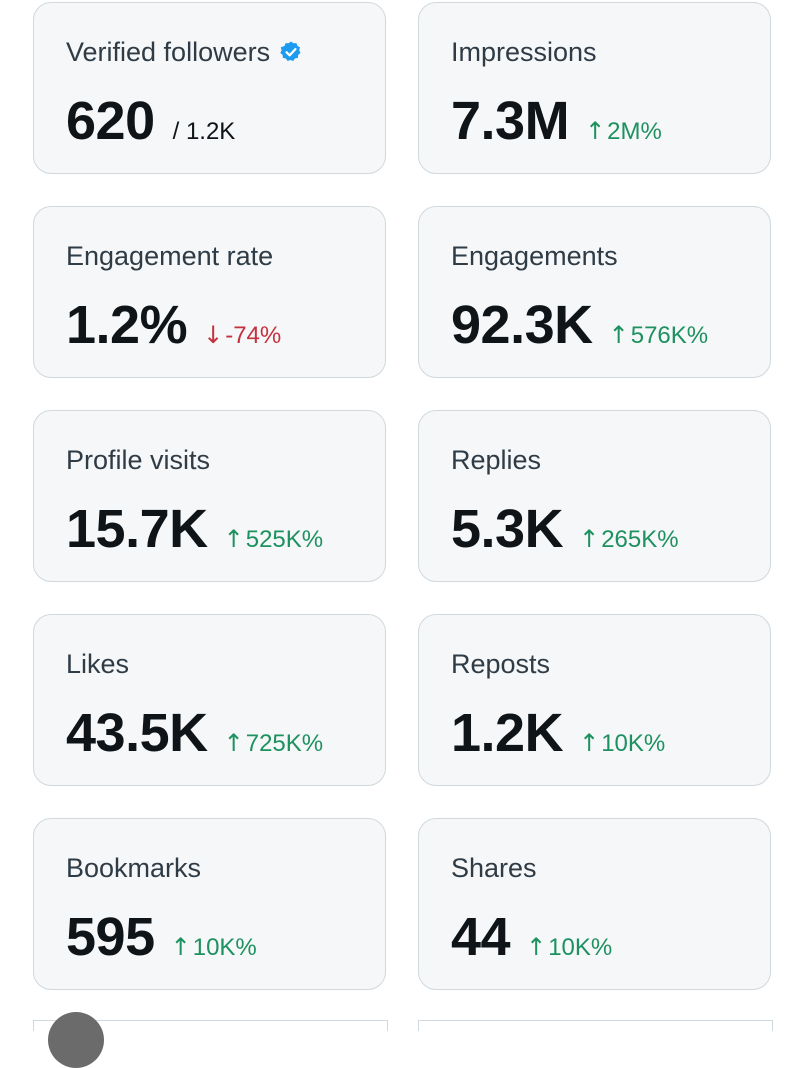  Describe the element at coordinates (594, 292) in the screenshot. I see `card-engagements: Engagements 92.3K ↑ 576K%` at that location.